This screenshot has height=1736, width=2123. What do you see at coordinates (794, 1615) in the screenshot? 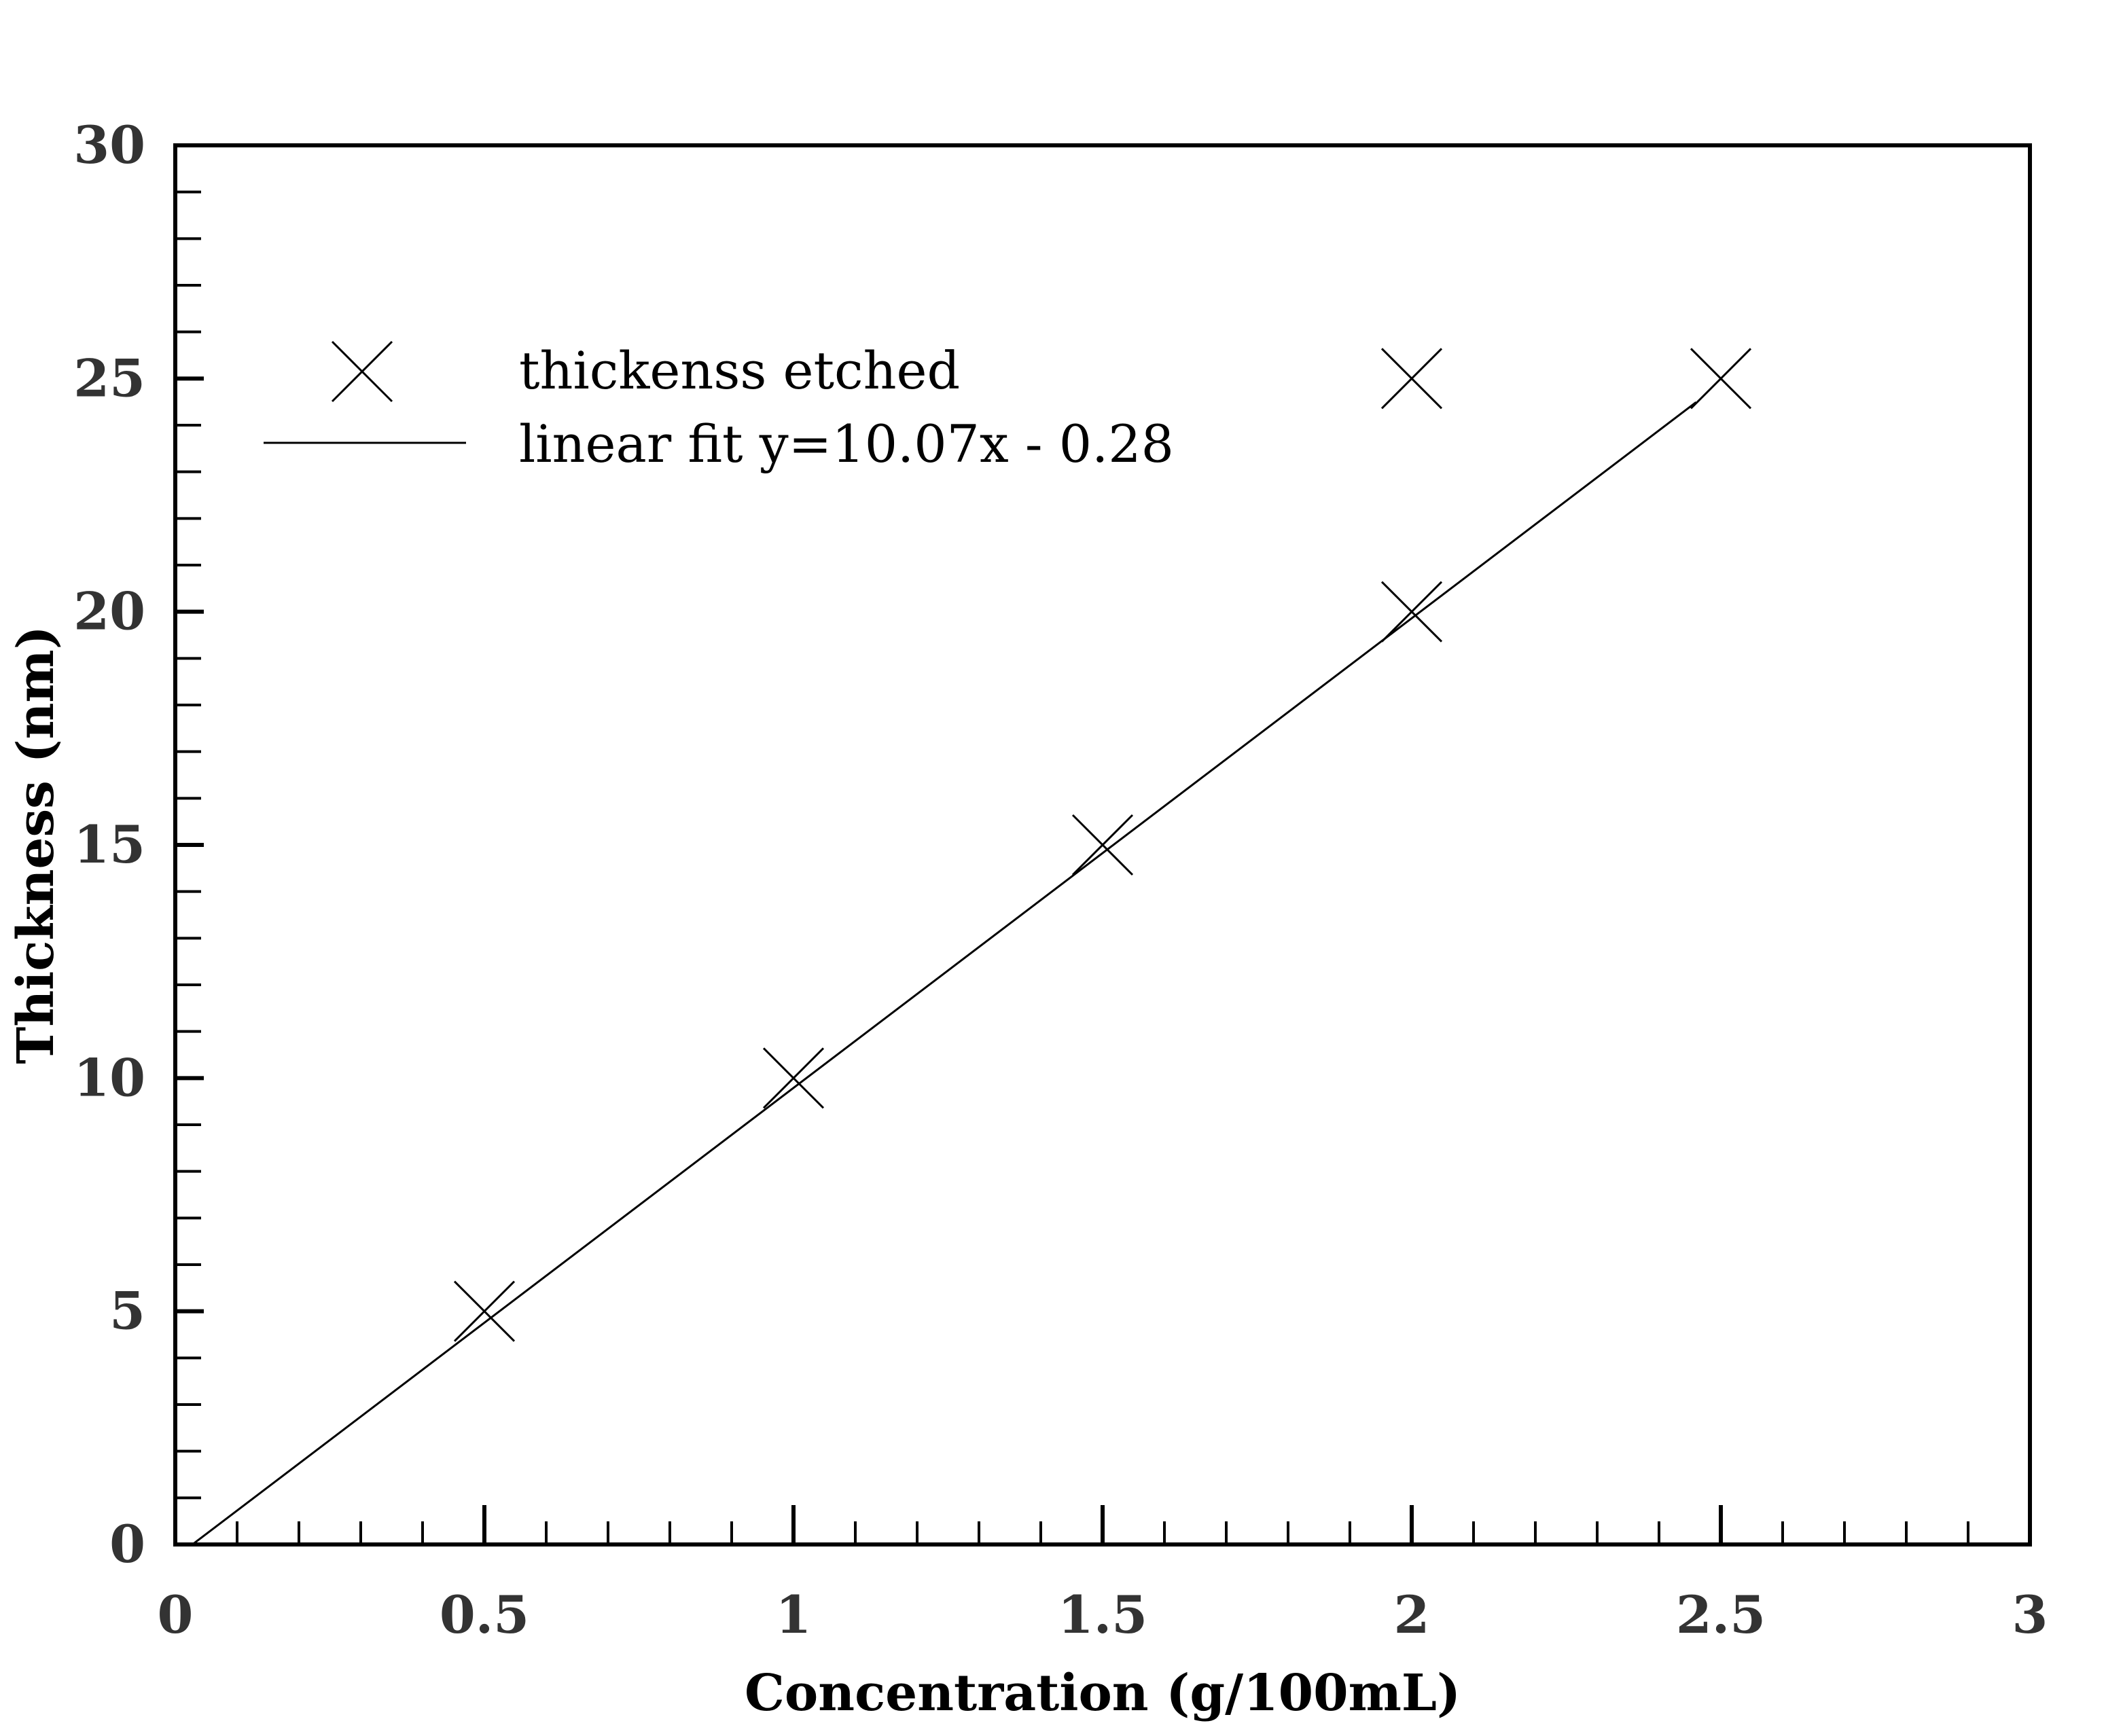
I see `x-tick-label: 1` at bounding box center [794, 1615].